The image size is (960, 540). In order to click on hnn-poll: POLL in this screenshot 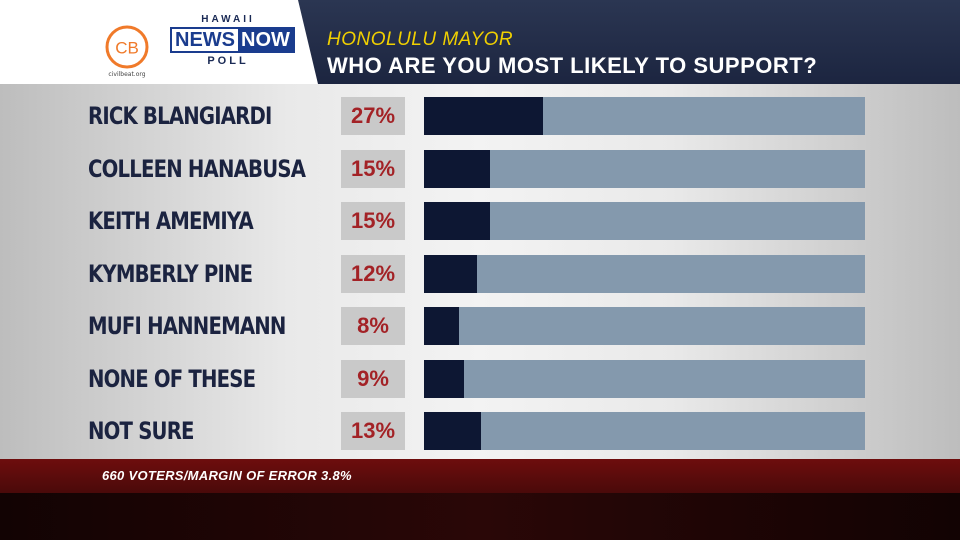, I will do `click(228, 61)`.